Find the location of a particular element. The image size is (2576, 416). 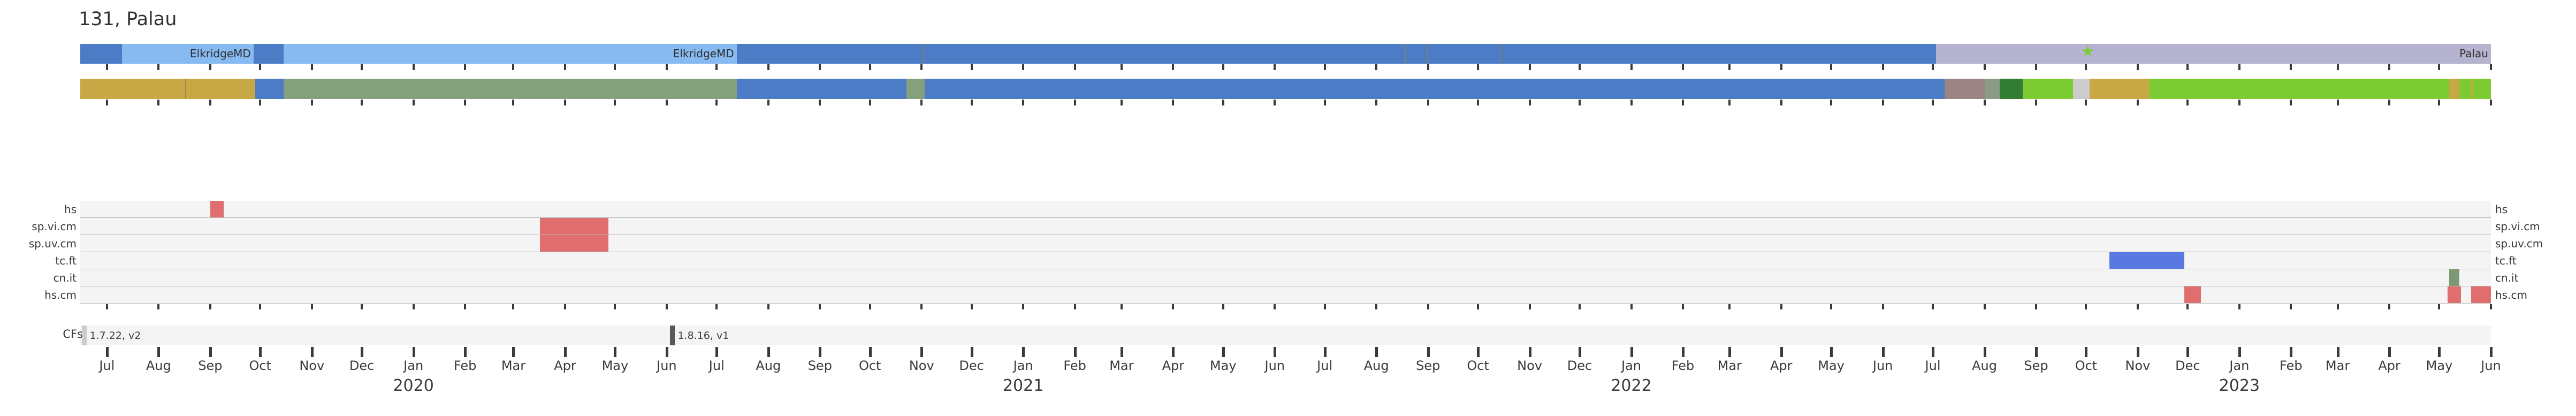

cfs-version-label: 1.7.22, v2 is located at coordinates (115, 336).